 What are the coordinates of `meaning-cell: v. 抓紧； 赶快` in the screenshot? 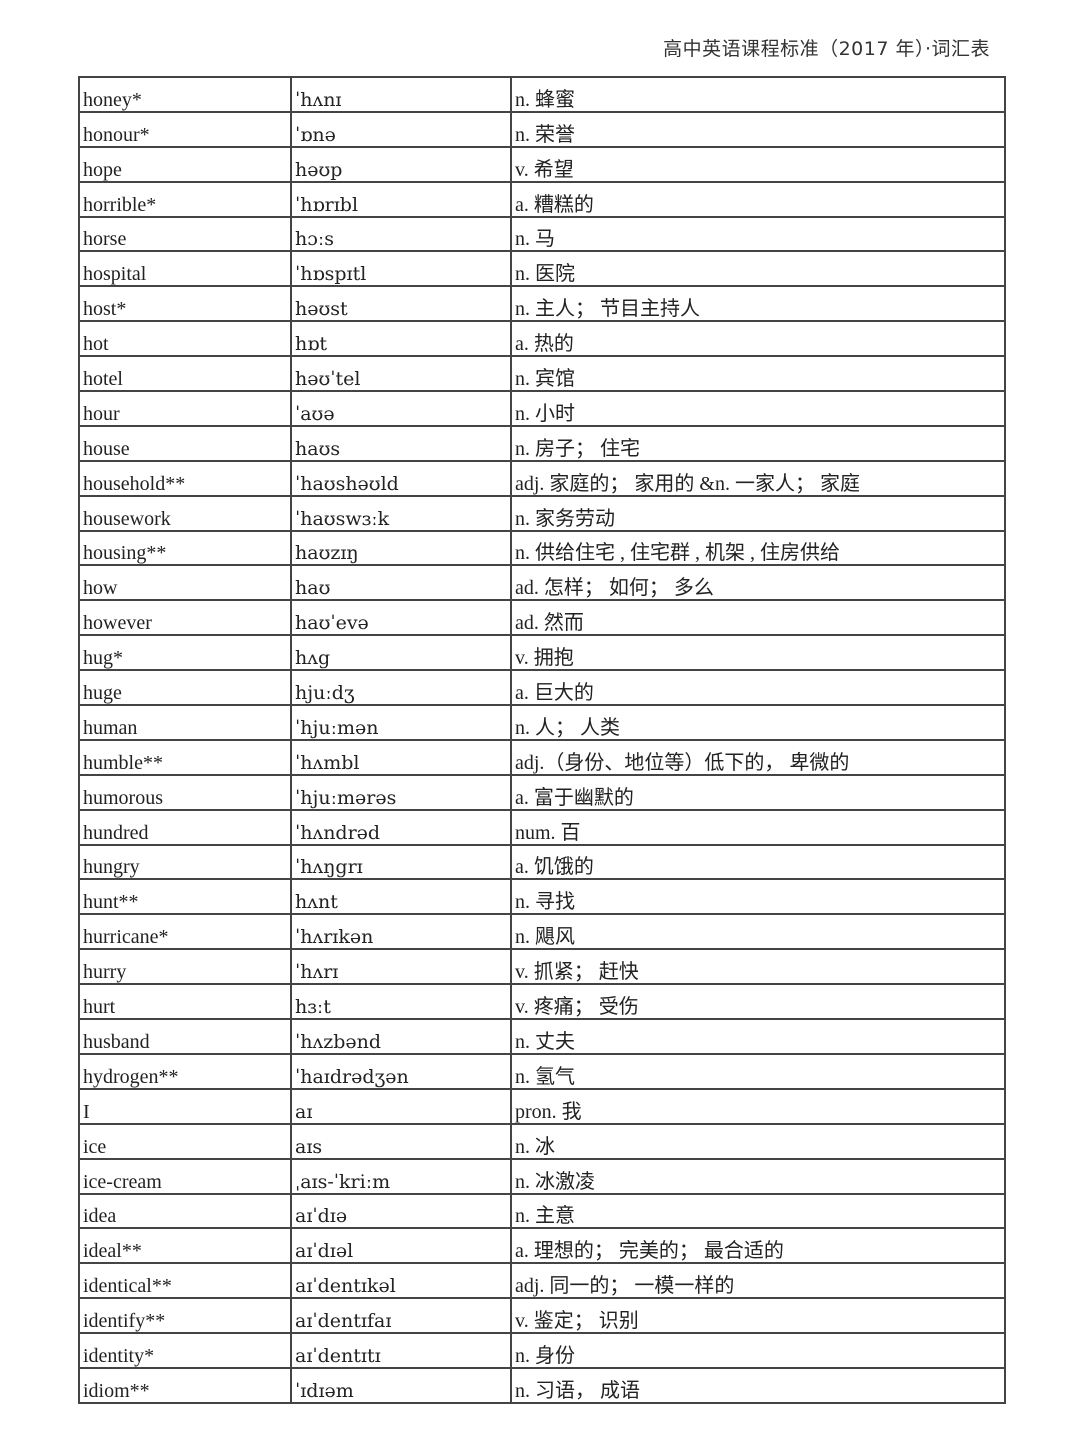 It's located at (758, 967).